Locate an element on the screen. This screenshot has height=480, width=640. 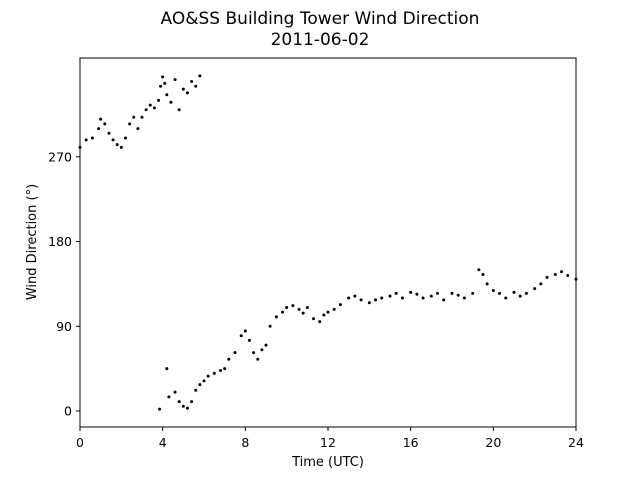
x-tick-label: 24 is located at coordinates (576, 442).